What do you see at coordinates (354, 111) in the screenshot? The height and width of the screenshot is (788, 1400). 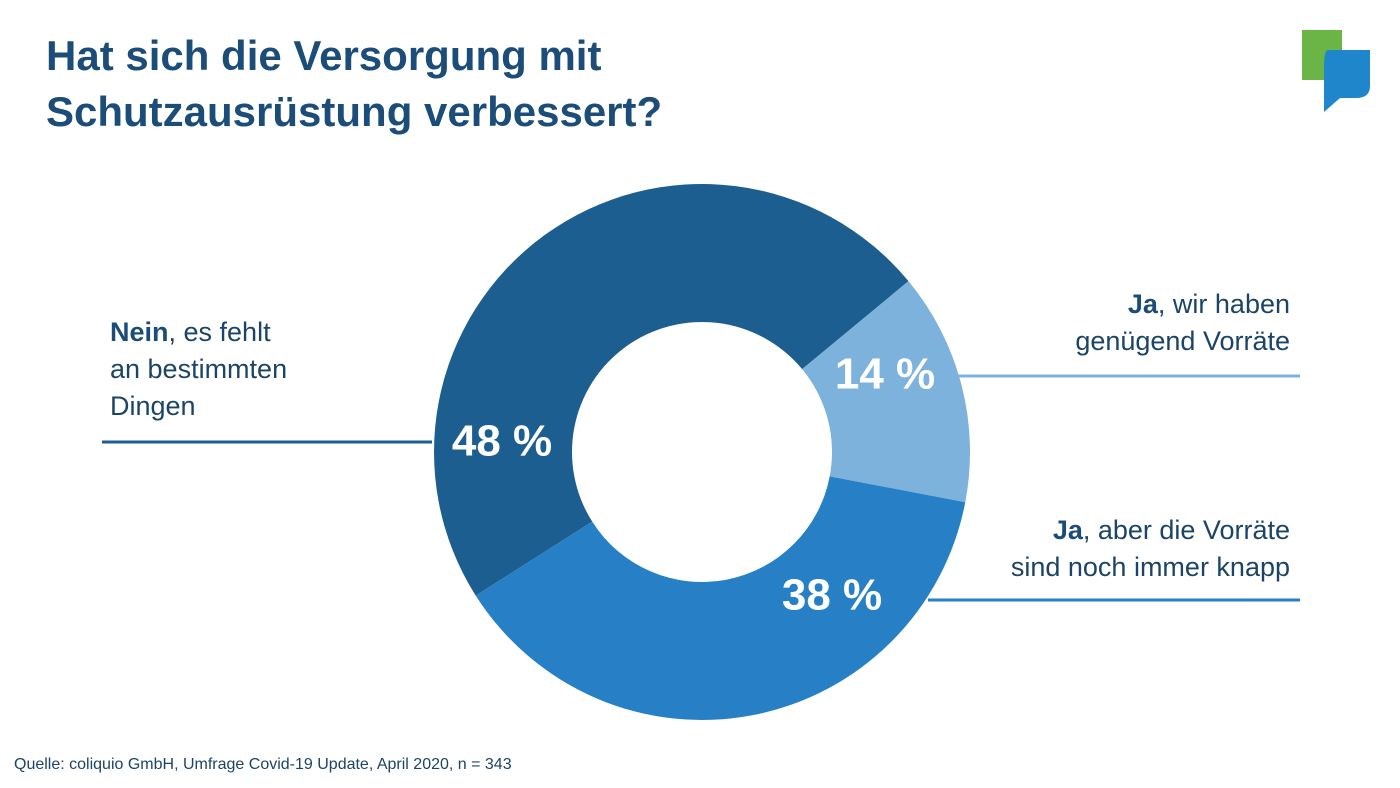 I see `chart-title-line-2: Schutzausrüstung verbessert?` at bounding box center [354, 111].